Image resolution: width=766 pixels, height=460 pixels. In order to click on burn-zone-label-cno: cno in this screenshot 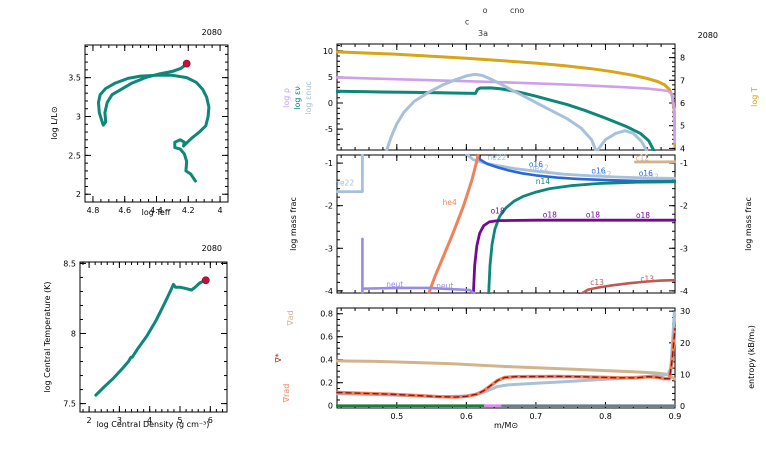, I will do `click(517, 10)`.